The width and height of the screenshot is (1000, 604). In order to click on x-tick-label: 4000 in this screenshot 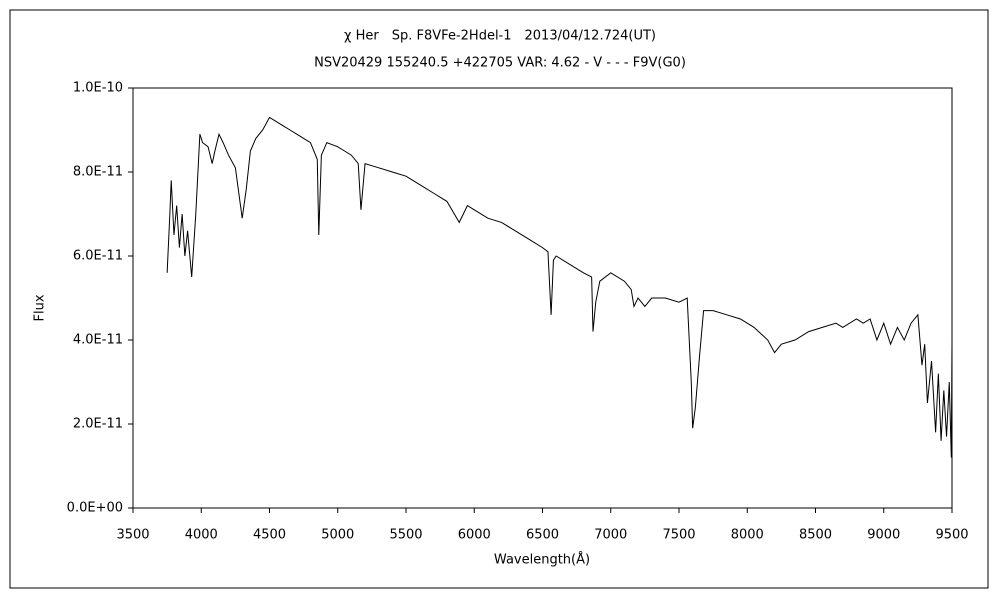, I will do `click(201, 535)`.